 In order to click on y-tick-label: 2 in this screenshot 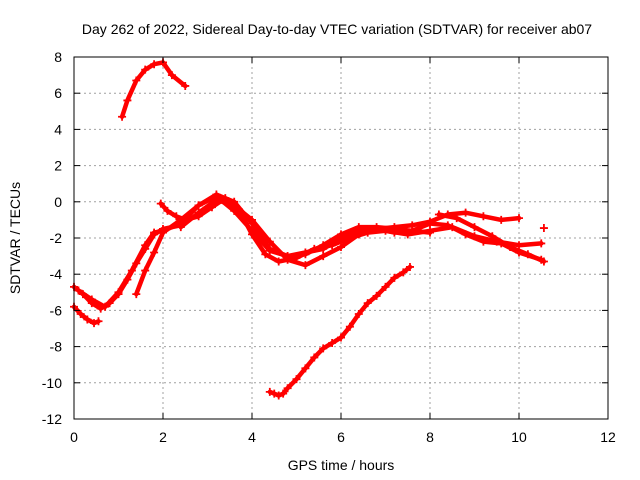, I will do `click(58, 166)`.